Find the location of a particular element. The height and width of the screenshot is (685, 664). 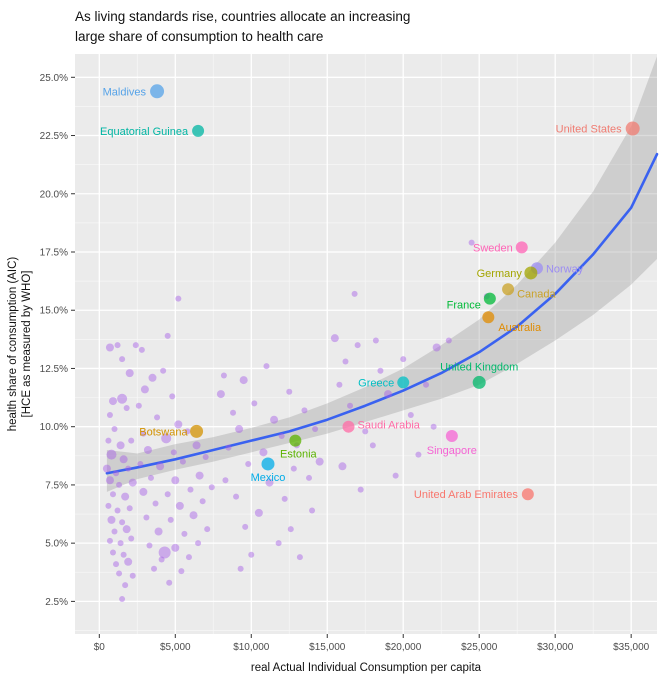

country-label-germany: Germany is located at coordinates (500, 274).